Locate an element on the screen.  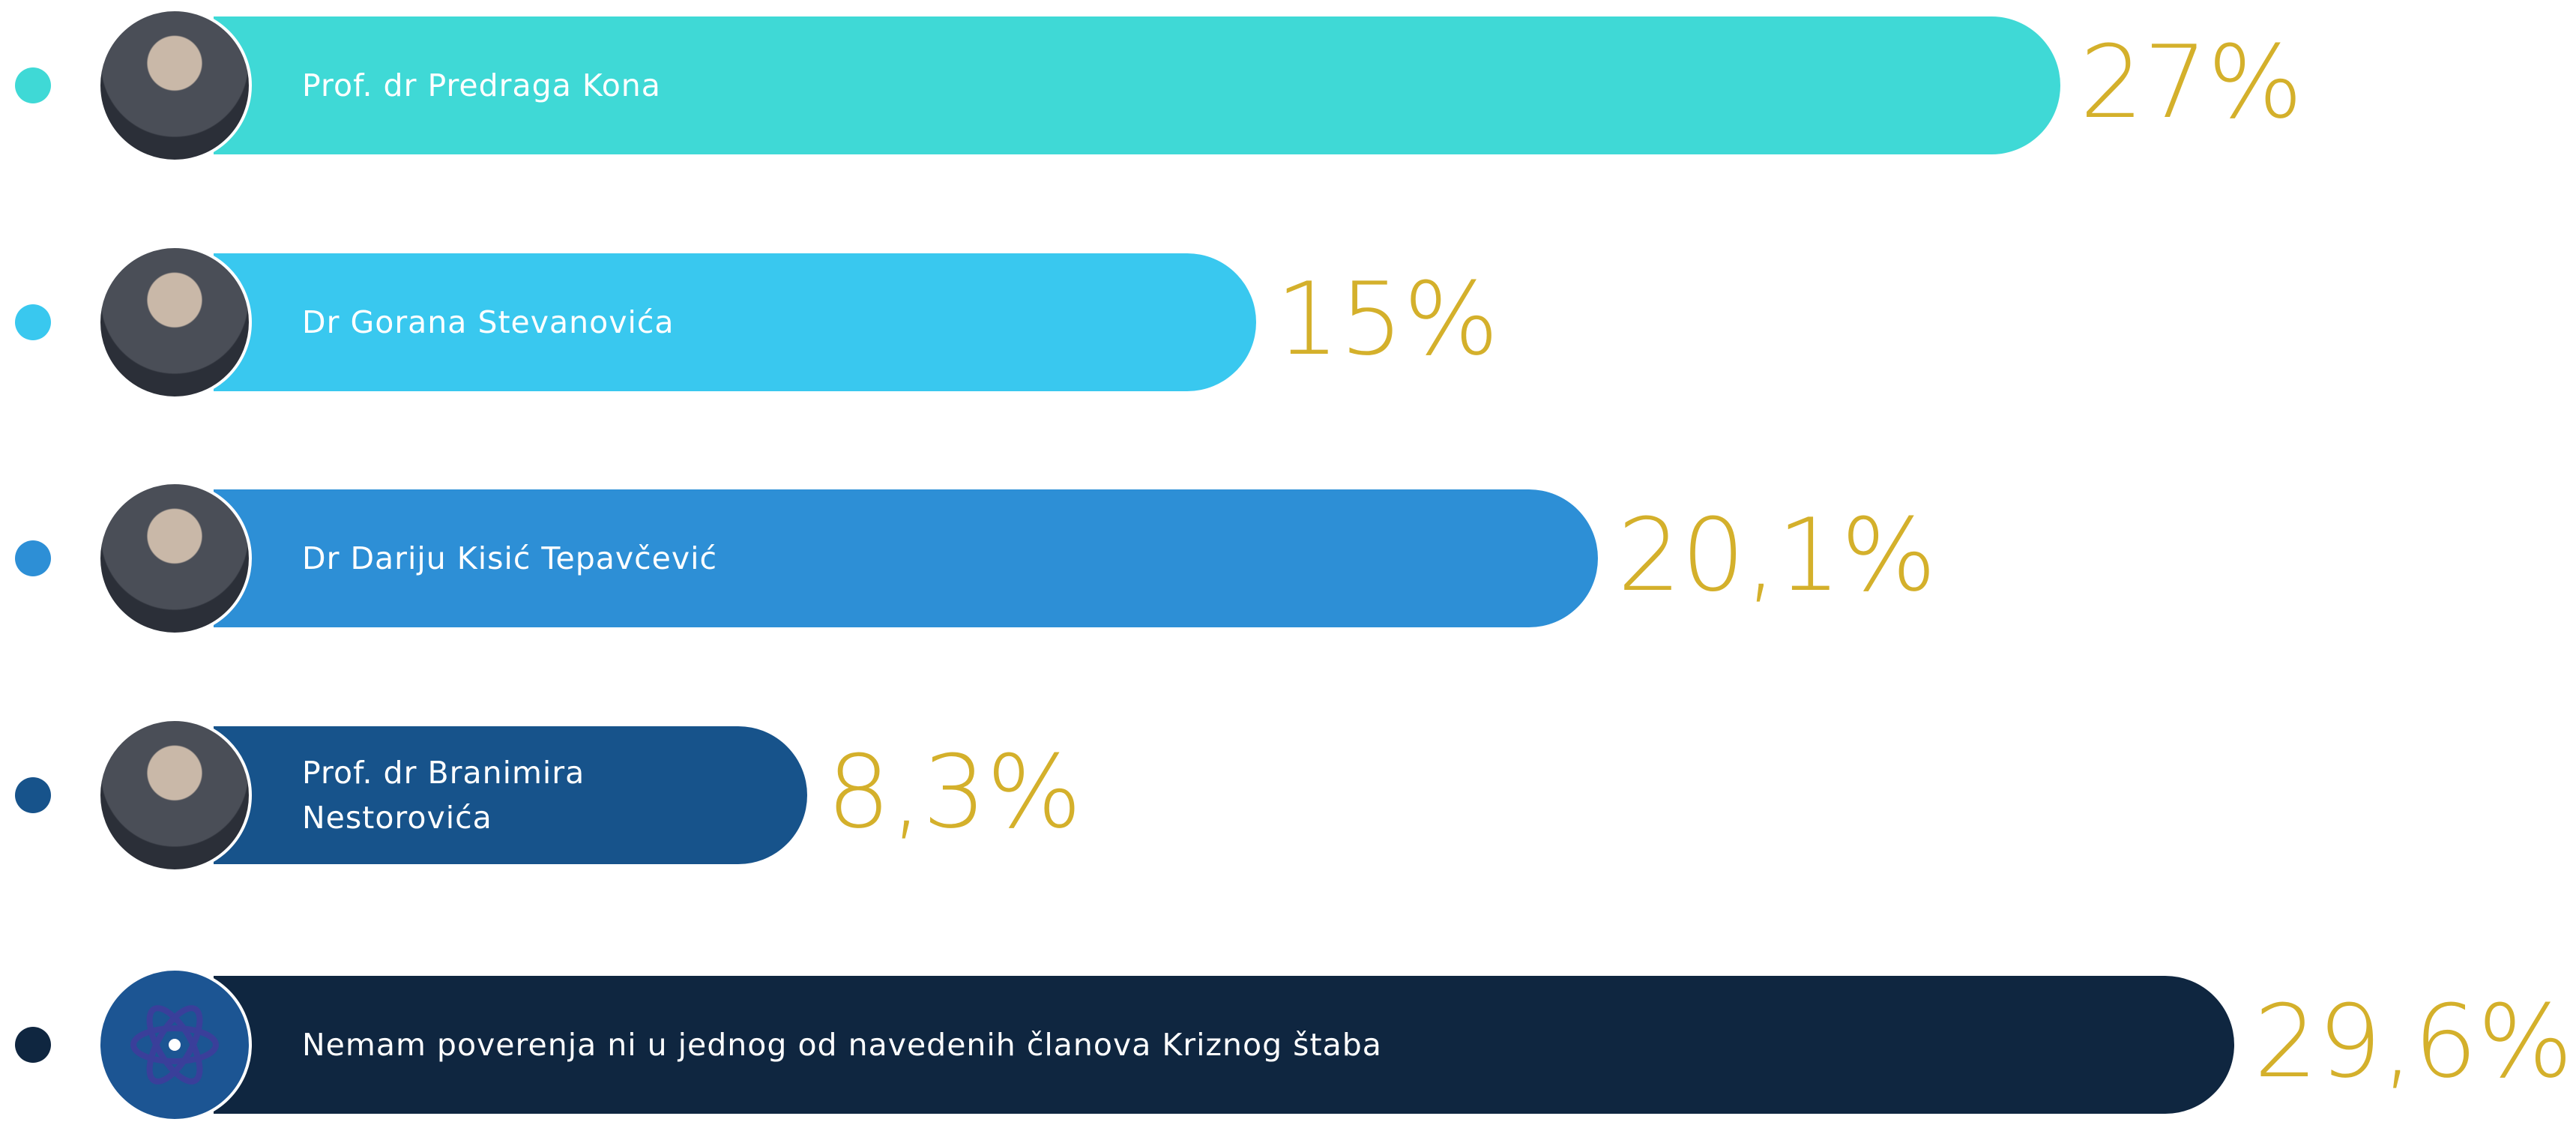
category-label: Prof. dr Branimira Nestorovića is located at coordinates (444, 795).